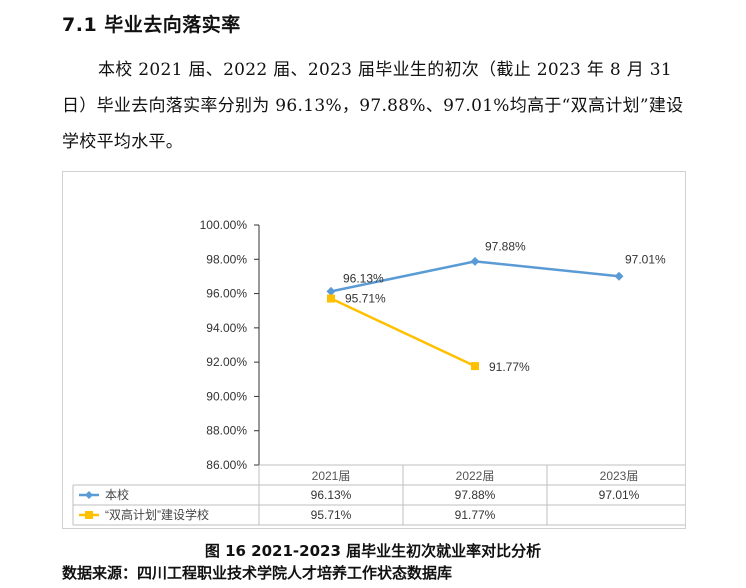  What do you see at coordinates (226, 328) in the screenshot?
I see `y-tick-label: 94.00%` at bounding box center [226, 328].